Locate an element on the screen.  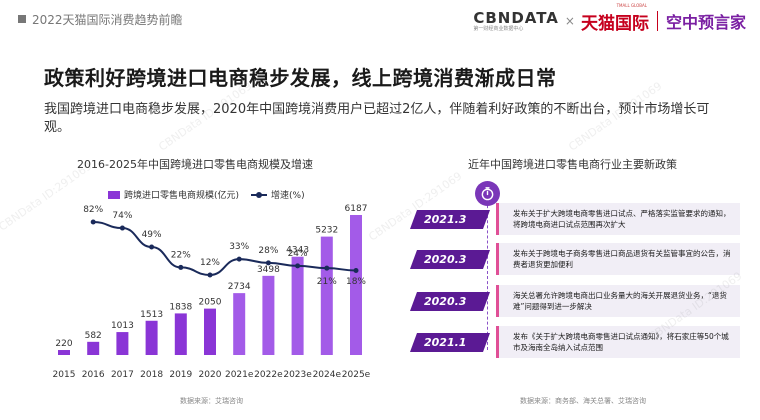
bar-value-label: 3498 is located at coordinates (268, 270).